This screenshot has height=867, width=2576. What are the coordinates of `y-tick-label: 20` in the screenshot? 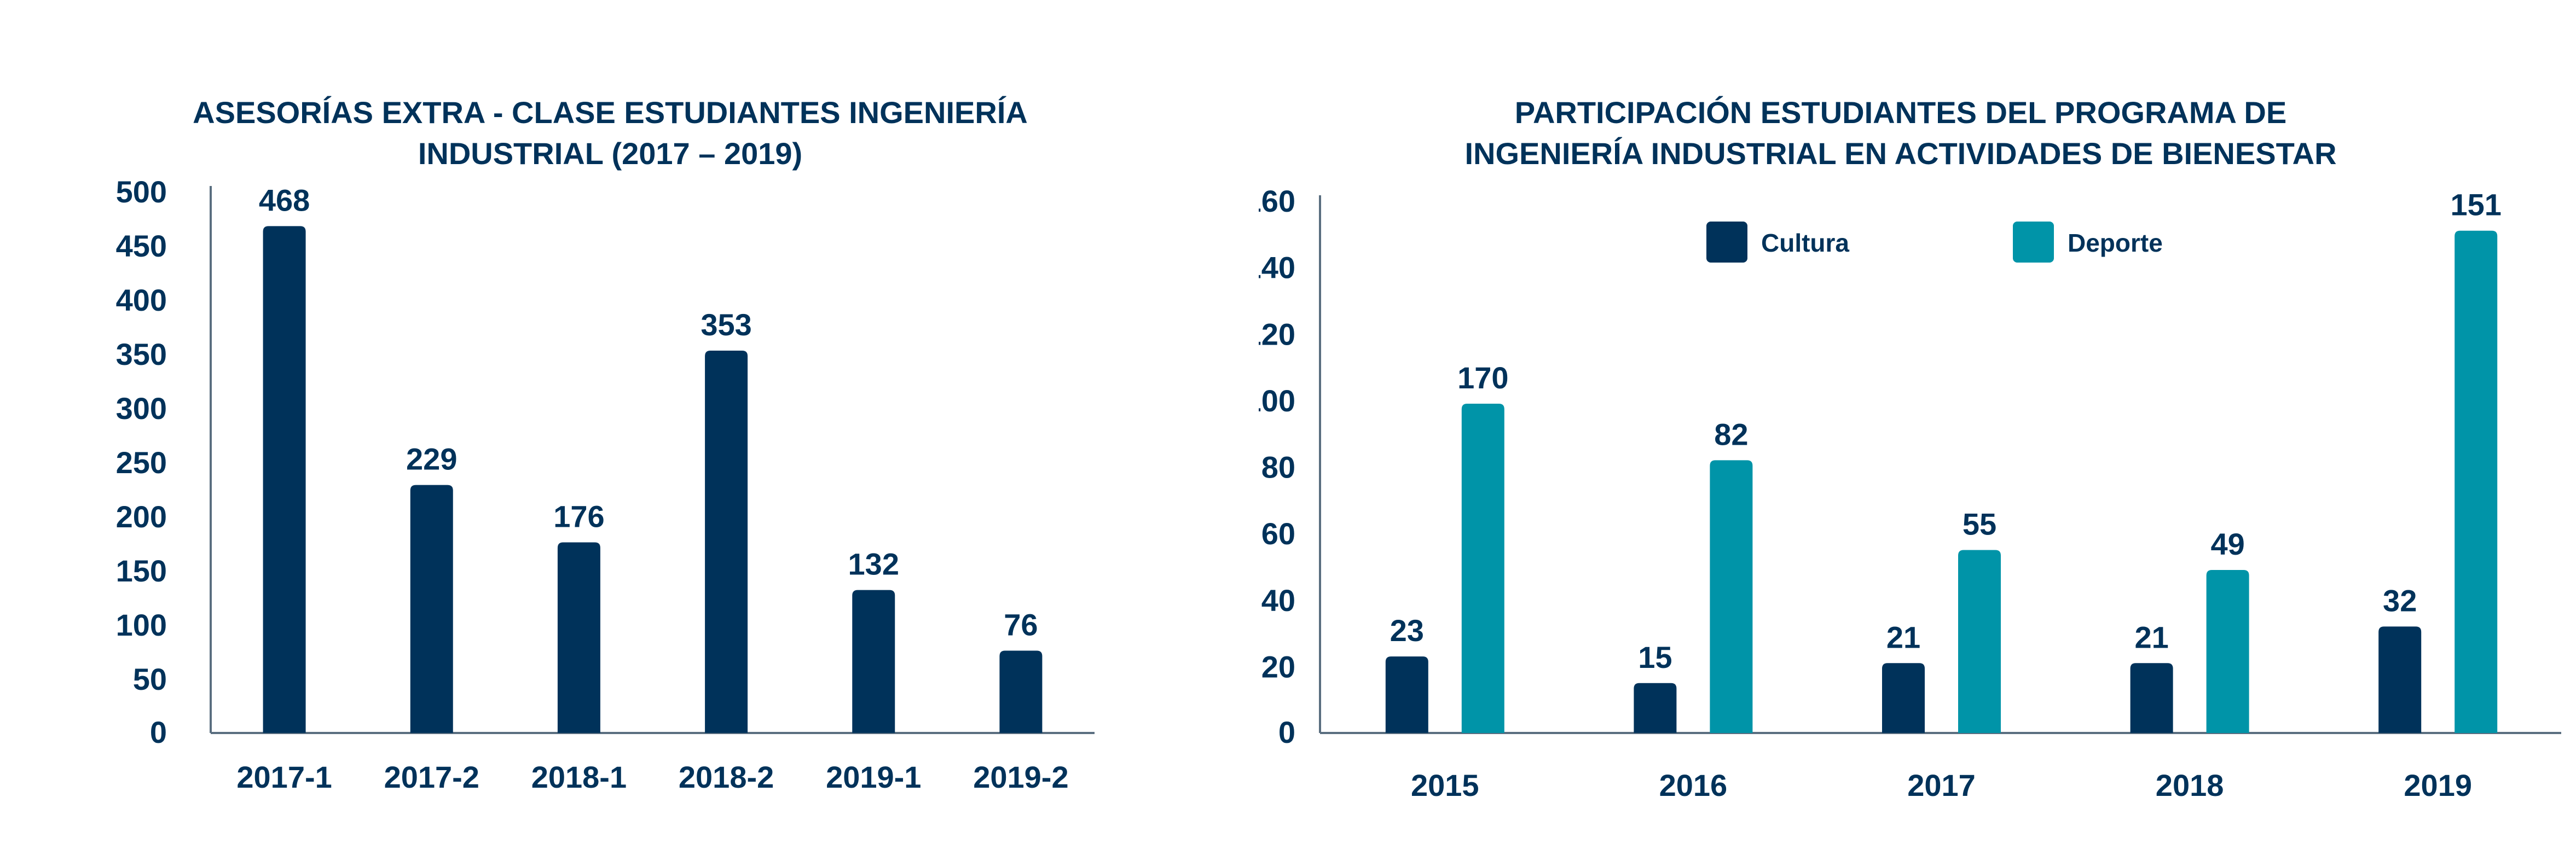 It's located at (1278, 666).